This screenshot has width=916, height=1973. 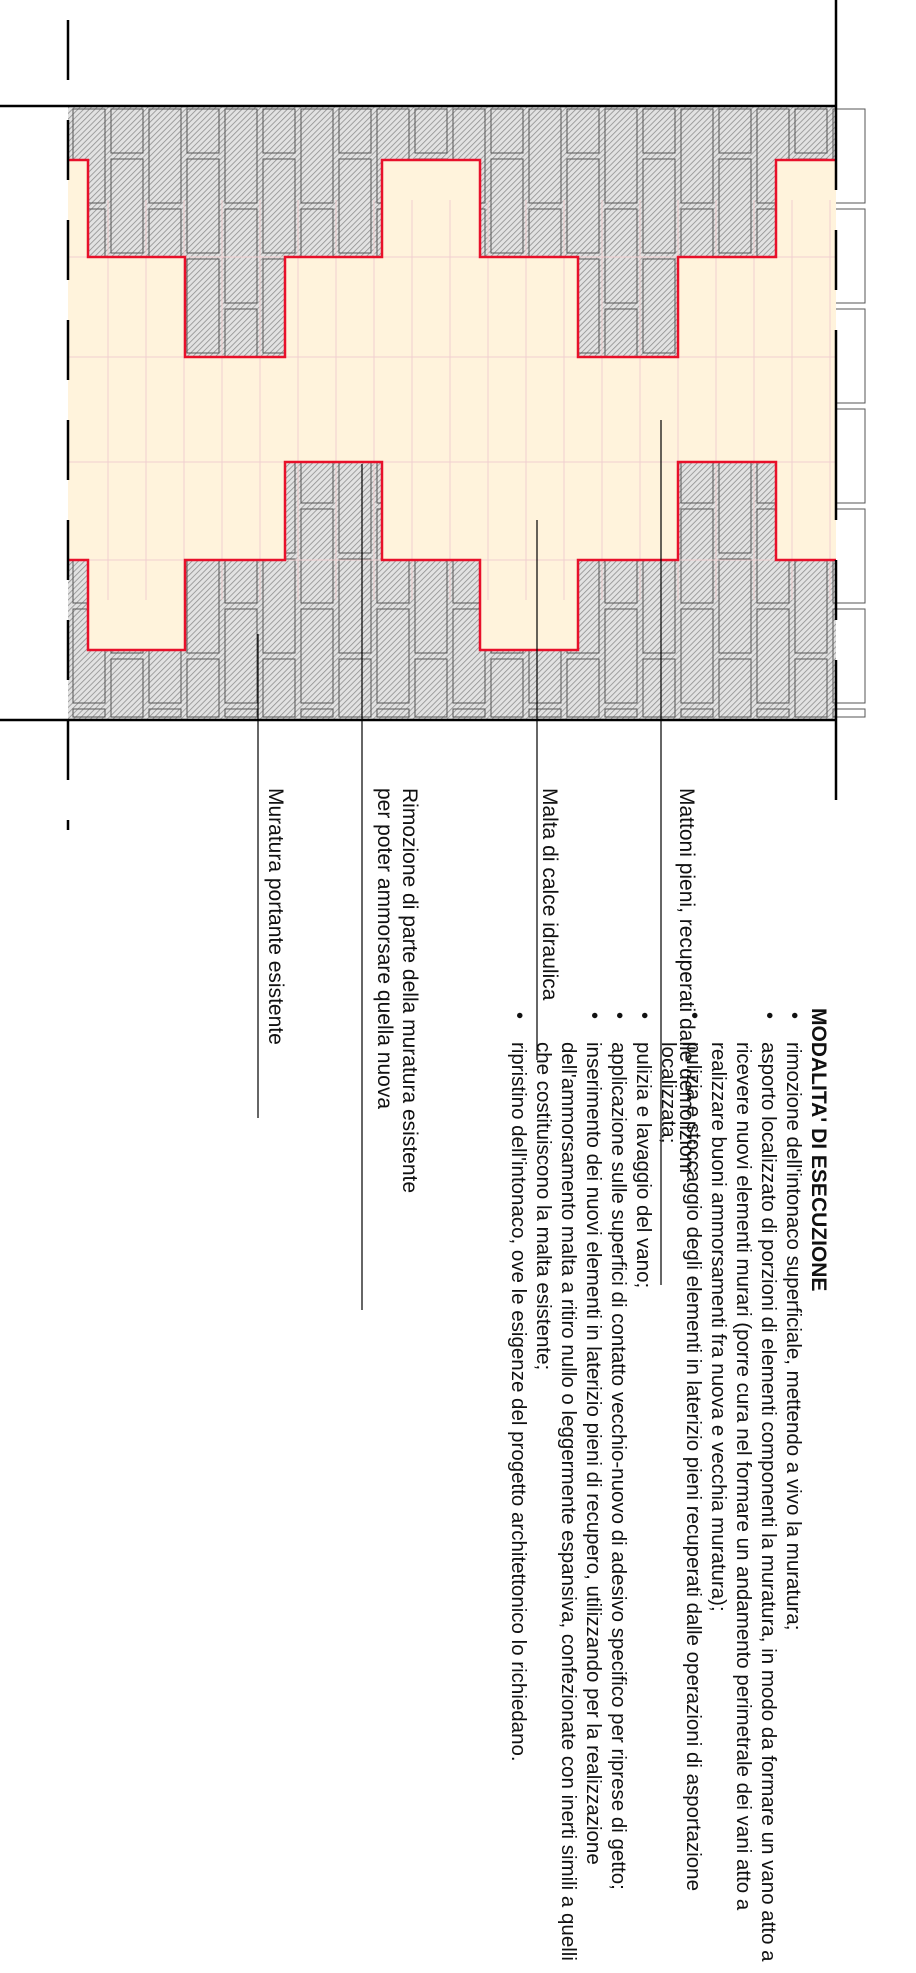 I want to click on new-brick-outline, so click(x=452, y=258).